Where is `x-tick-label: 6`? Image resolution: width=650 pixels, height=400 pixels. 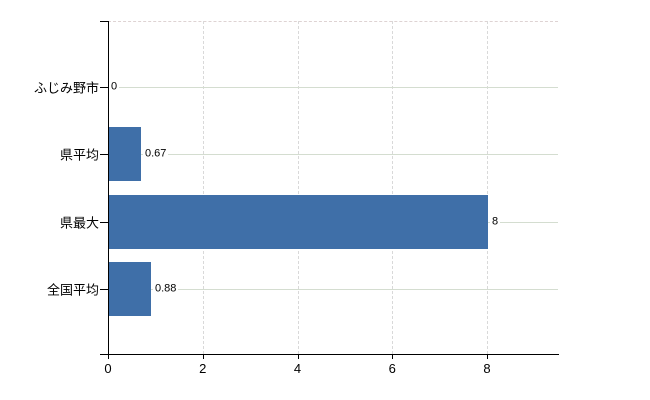 x-tick-label: 6 is located at coordinates (392, 368).